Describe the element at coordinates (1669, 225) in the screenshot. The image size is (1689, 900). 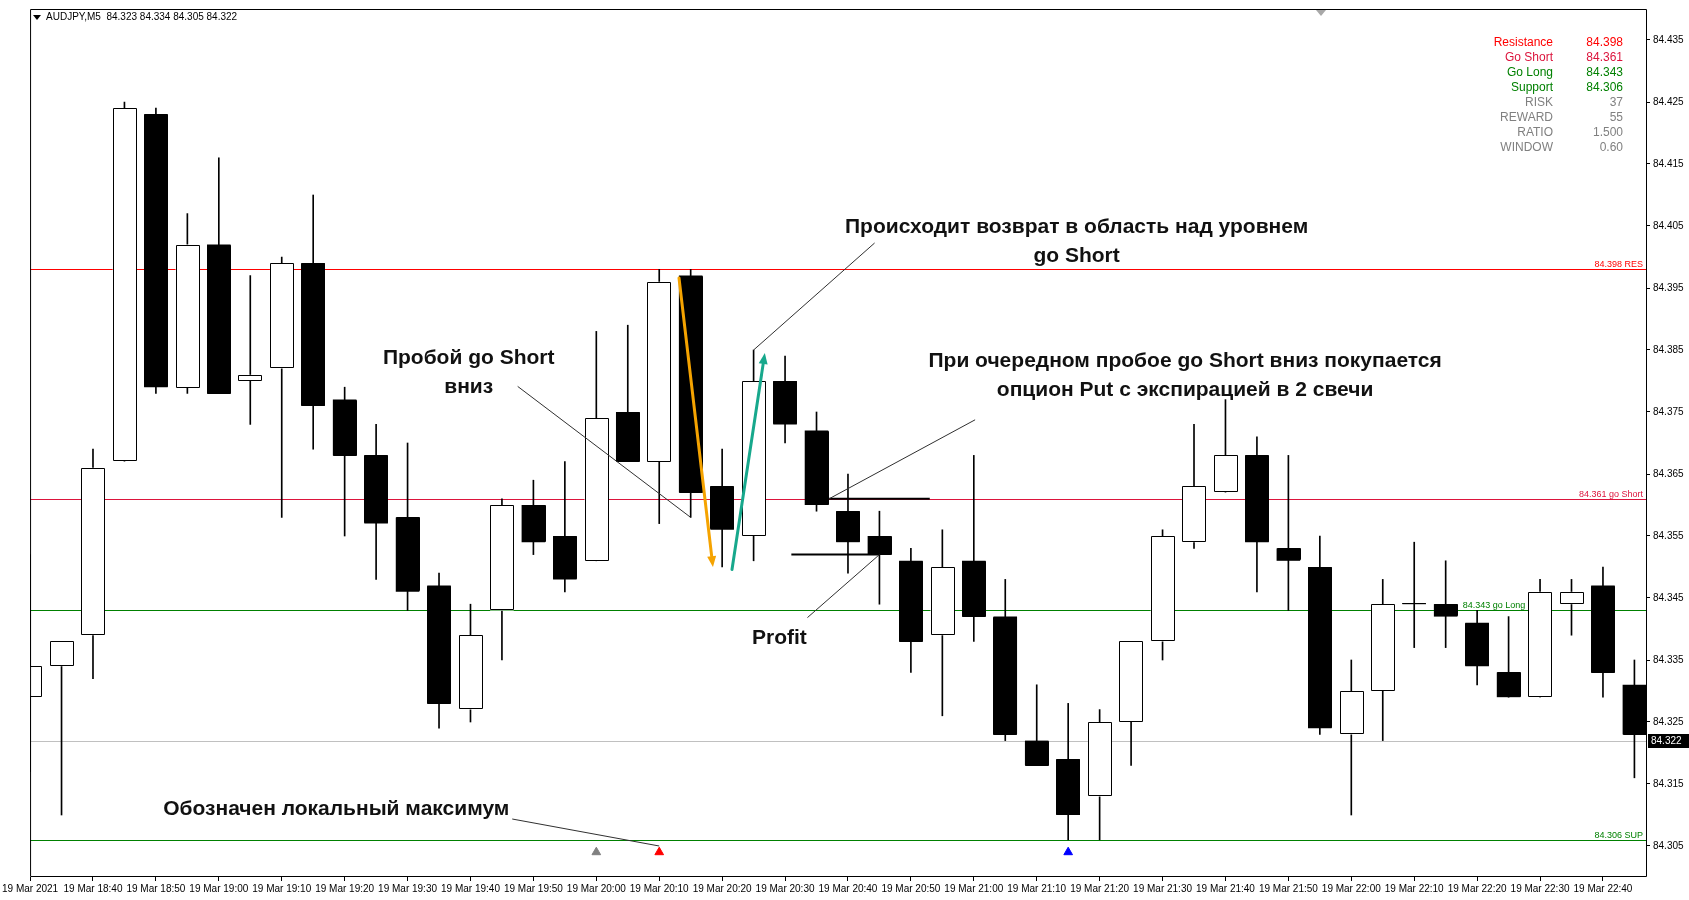
I see `y-tick-label: 84.405` at that location.